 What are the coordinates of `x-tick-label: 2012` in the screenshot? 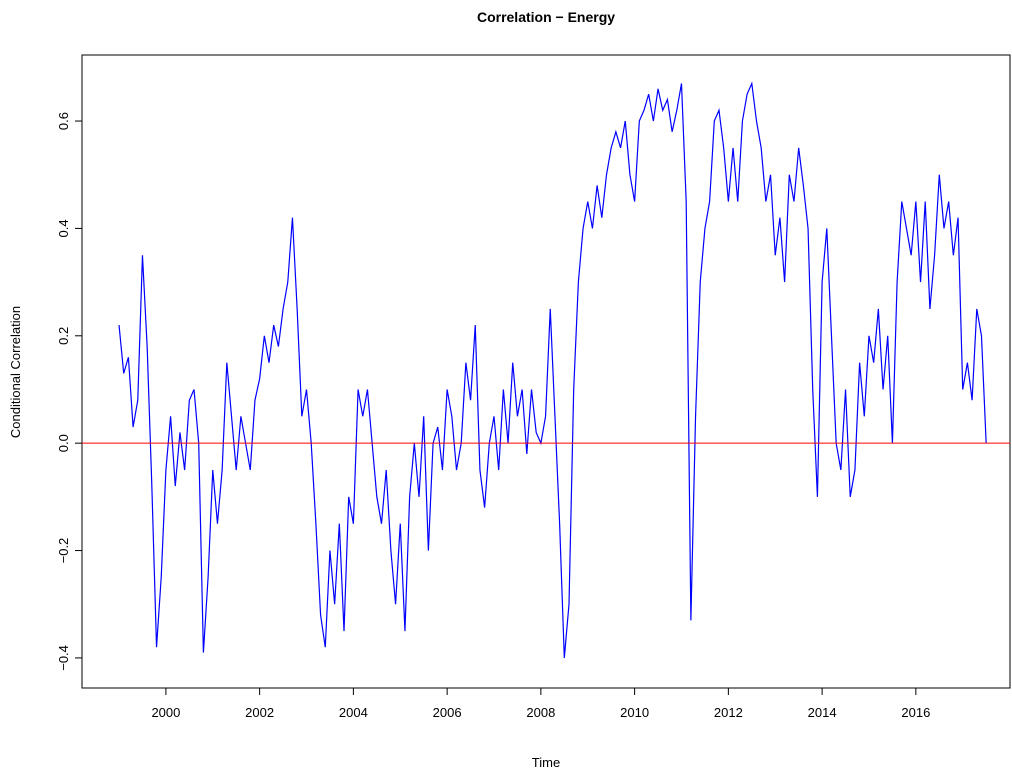 It's located at (728, 712).